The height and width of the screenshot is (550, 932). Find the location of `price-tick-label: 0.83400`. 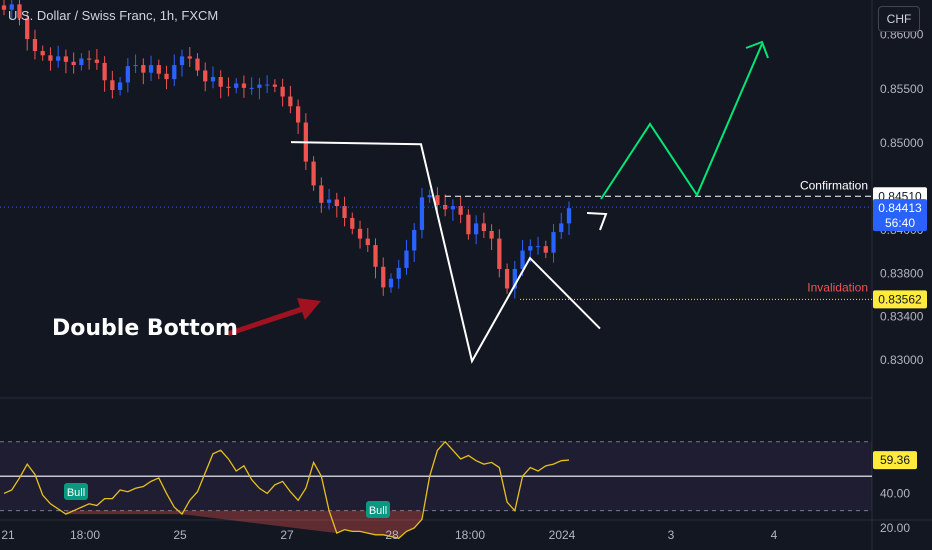

price-tick-label: 0.83400 is located at coordinates (902, 317).